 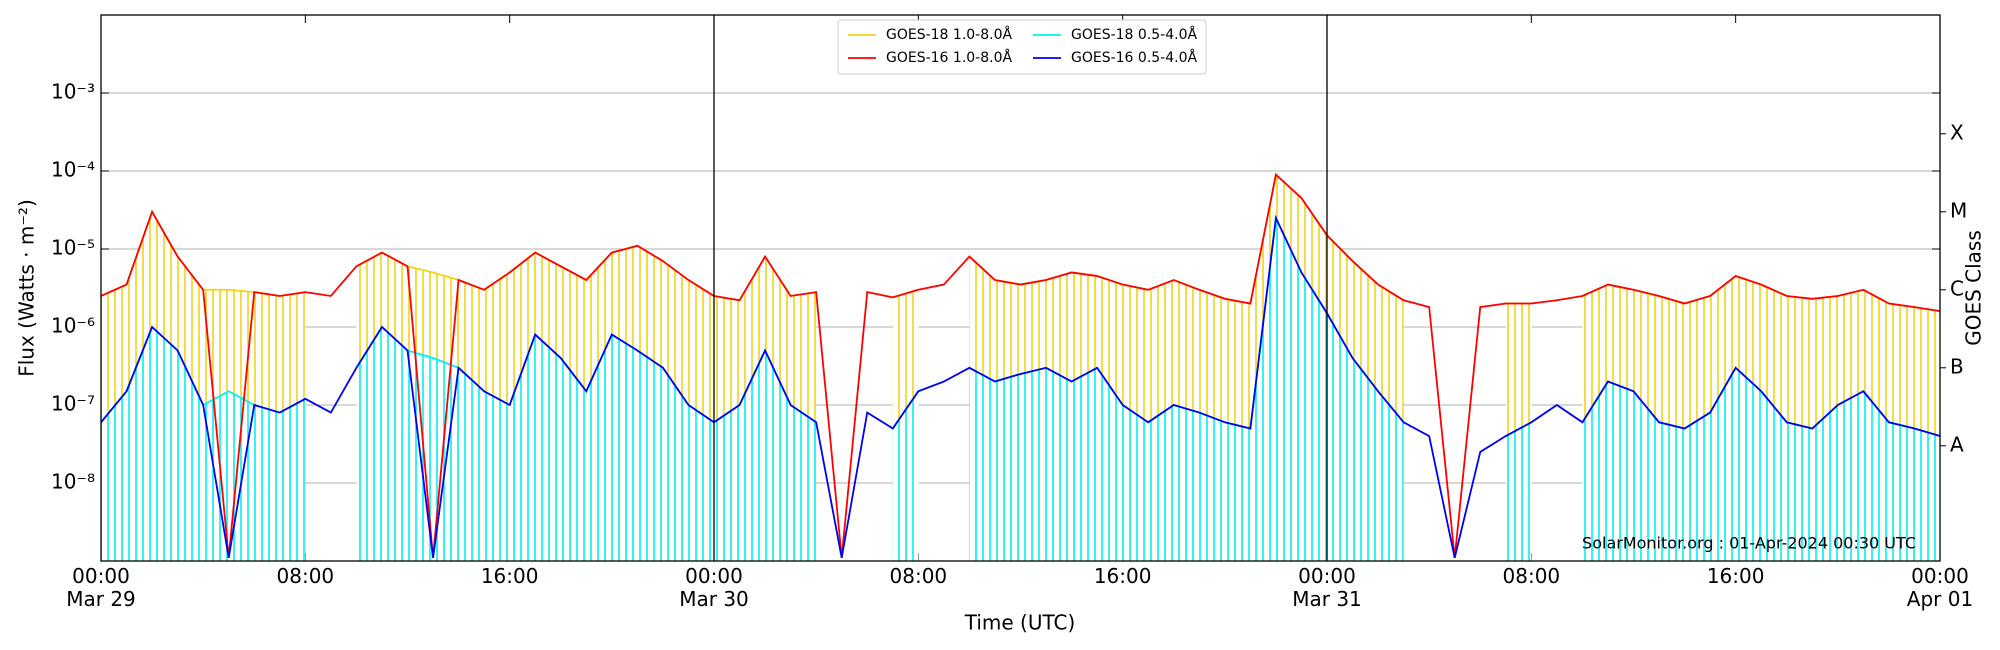 What do you see at coordinates (73, 482) in the screenshot?
I see `y-tick-label: 10⁻⁸` at bounding box center [73, 482].